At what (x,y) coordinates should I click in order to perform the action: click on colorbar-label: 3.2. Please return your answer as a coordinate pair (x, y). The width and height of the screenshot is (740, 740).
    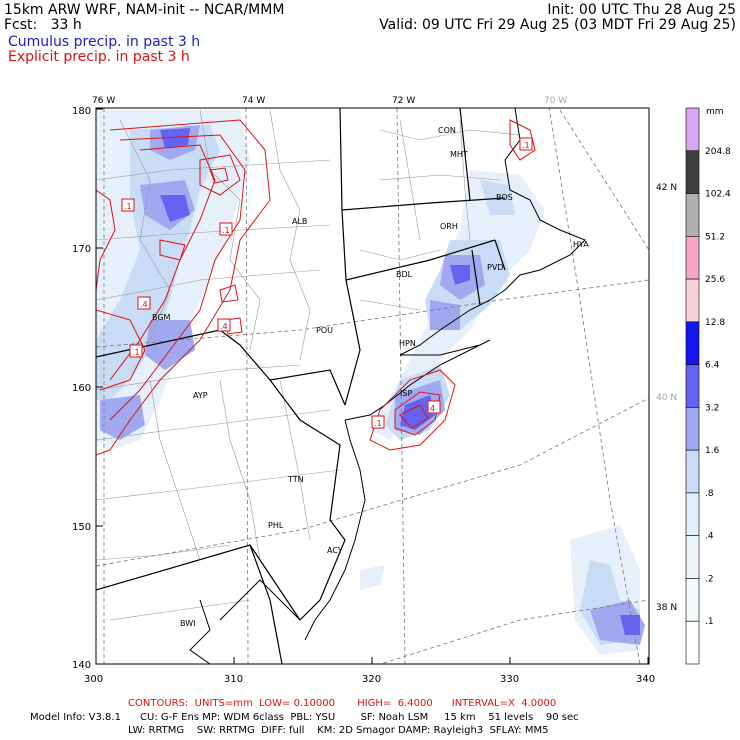
    Looking at the image, I should click on (712, 408).